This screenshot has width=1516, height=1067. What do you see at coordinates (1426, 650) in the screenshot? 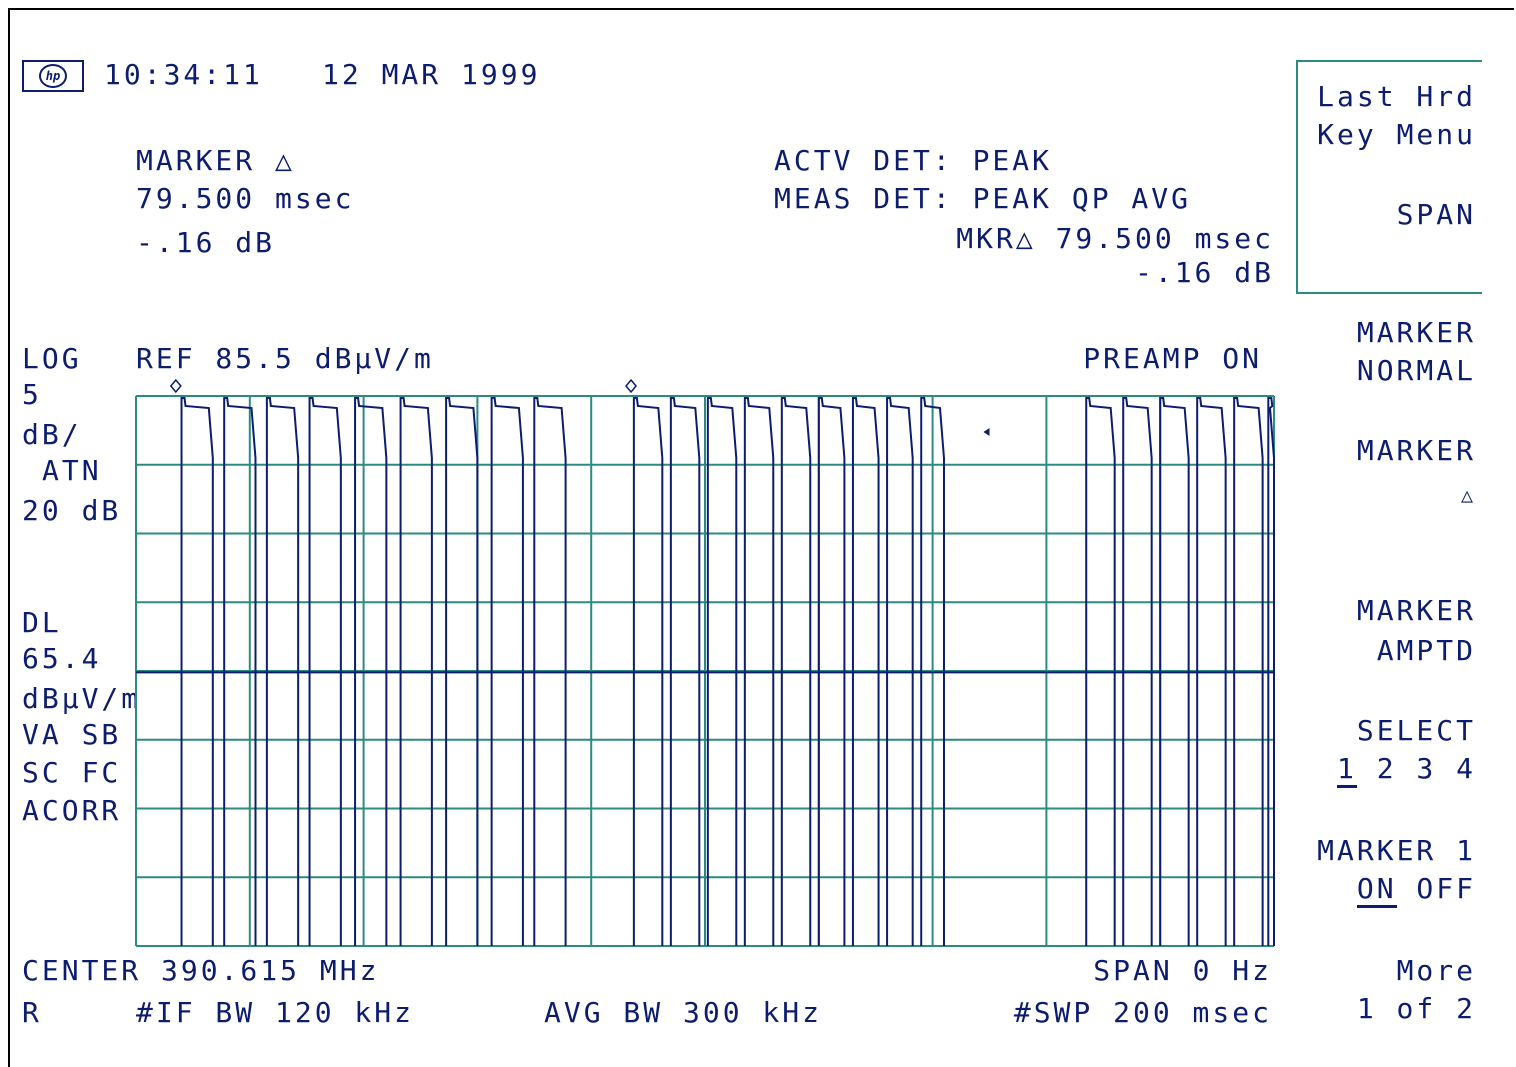
I see `softkey-marker-amptd-line2: AMPTD` at bounding box center [1426, 650].